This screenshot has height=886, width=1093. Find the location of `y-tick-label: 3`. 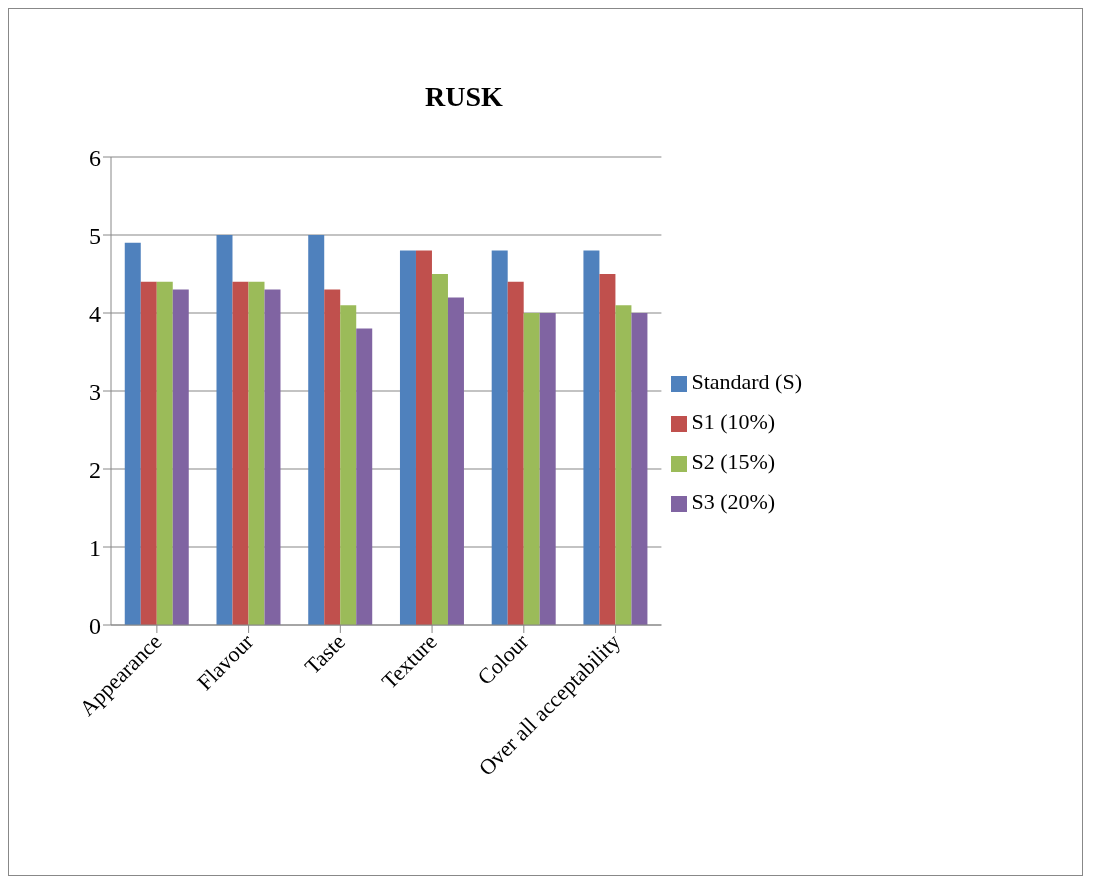

y-tick-label: 3 is located at coordinates (95, 391).